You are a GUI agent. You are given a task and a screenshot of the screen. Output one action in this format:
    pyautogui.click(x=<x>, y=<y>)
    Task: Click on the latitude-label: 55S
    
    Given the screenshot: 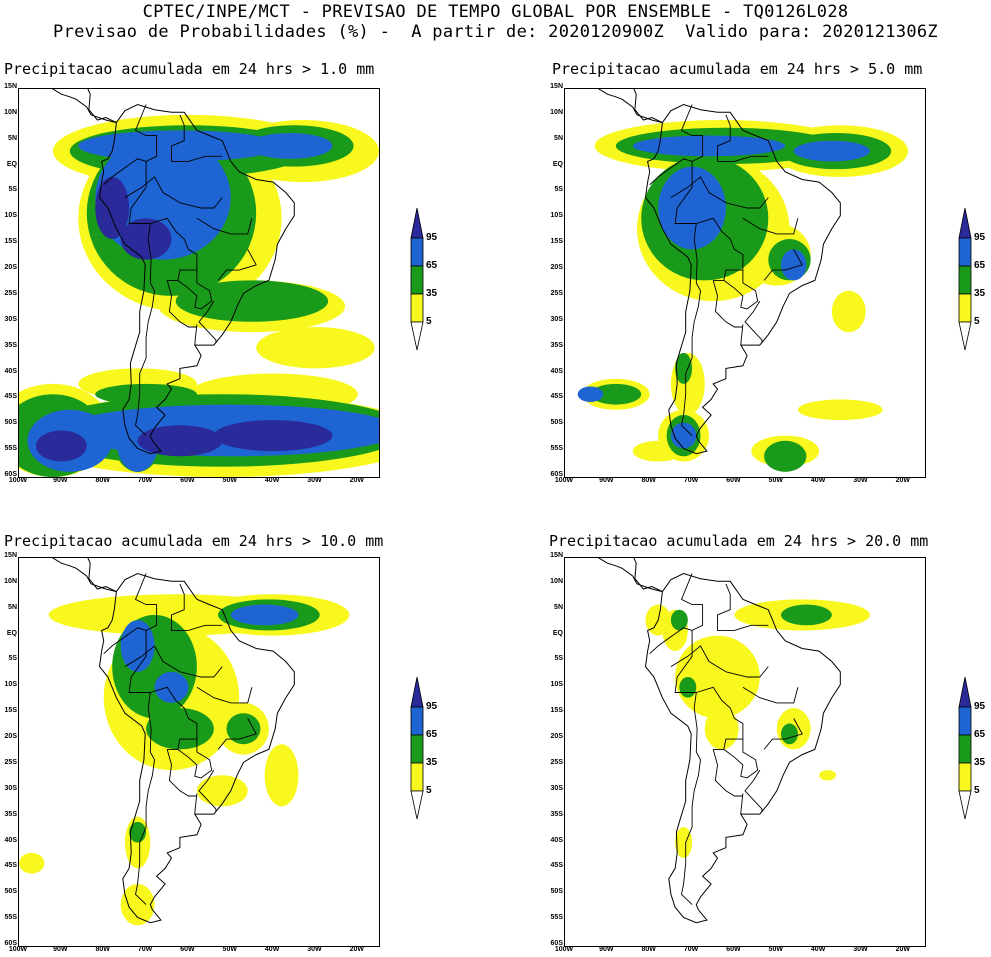 What is the action you would take?
    pyautogui.click(x=10, y=918)
    